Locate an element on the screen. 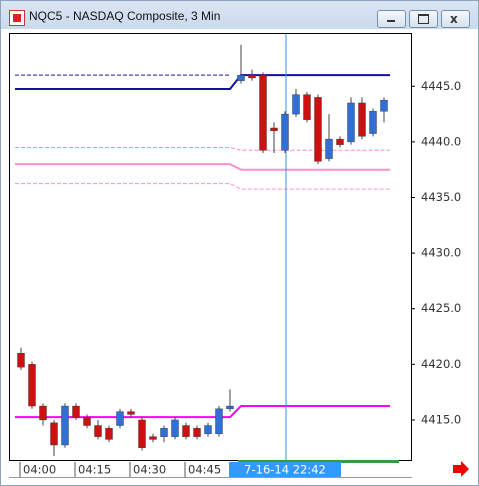 The height and width of the screenshot is (486, 479). y-tick-label: 4415.0 is located at coordinates (441, 419).